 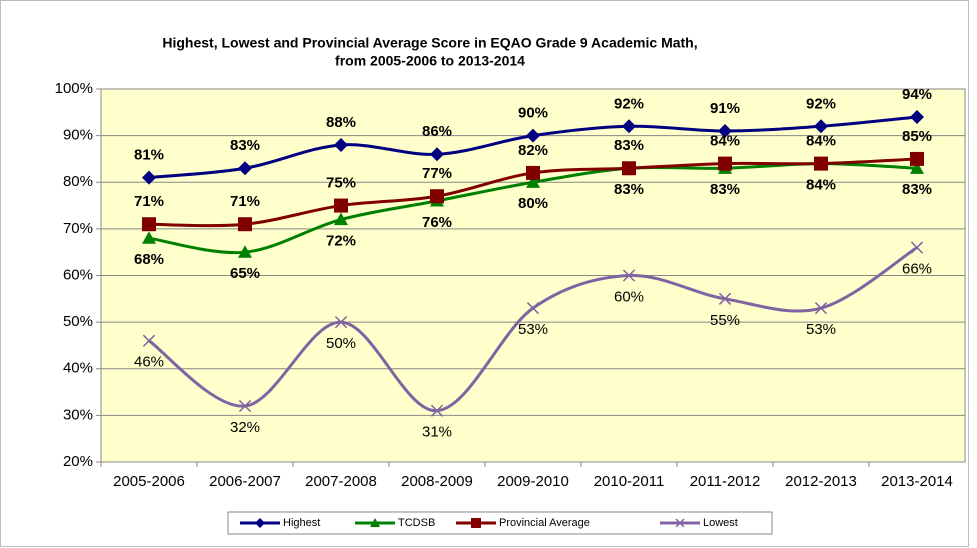 What do you see at coordinates (821, 481) in the screenshot?
I see `x-tick-label: 2012-2013` at bounding box center [821, 481].